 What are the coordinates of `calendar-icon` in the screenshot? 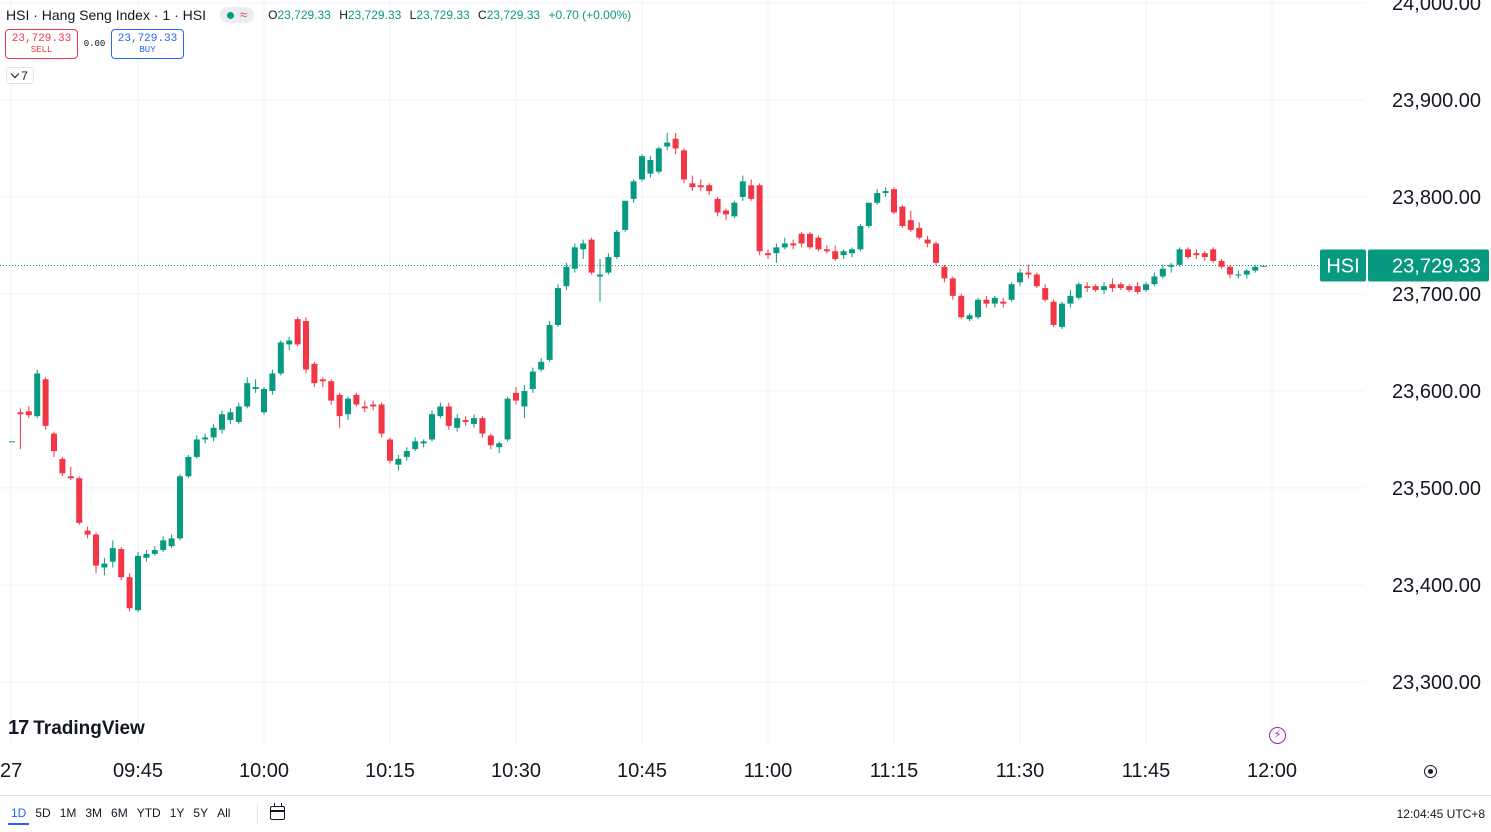 It's located at (277, 811).